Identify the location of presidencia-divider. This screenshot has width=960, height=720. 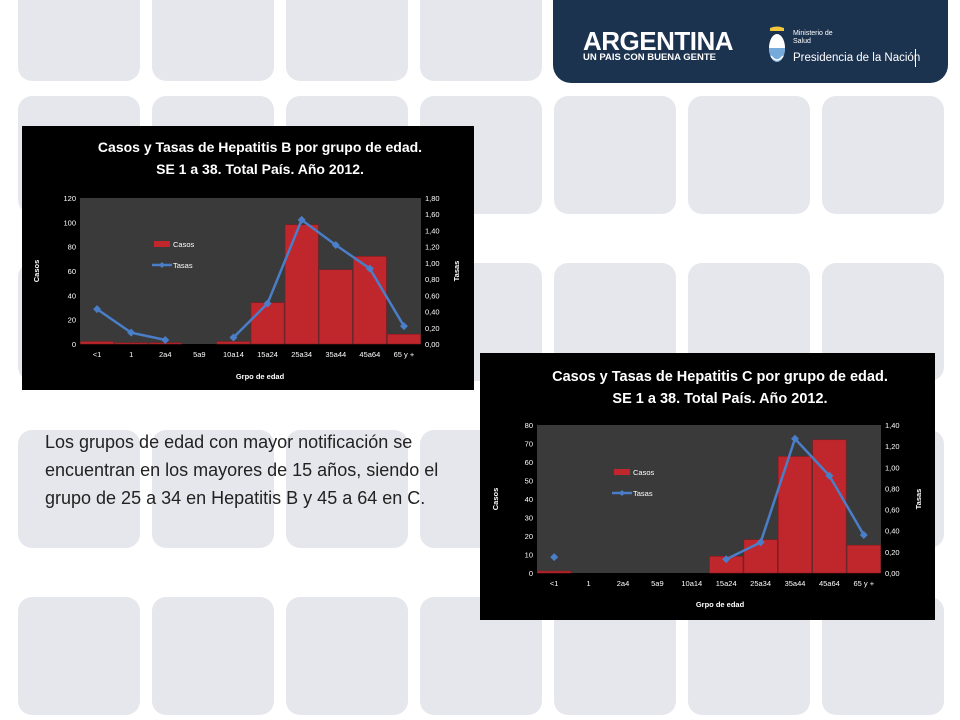
(915, 58).